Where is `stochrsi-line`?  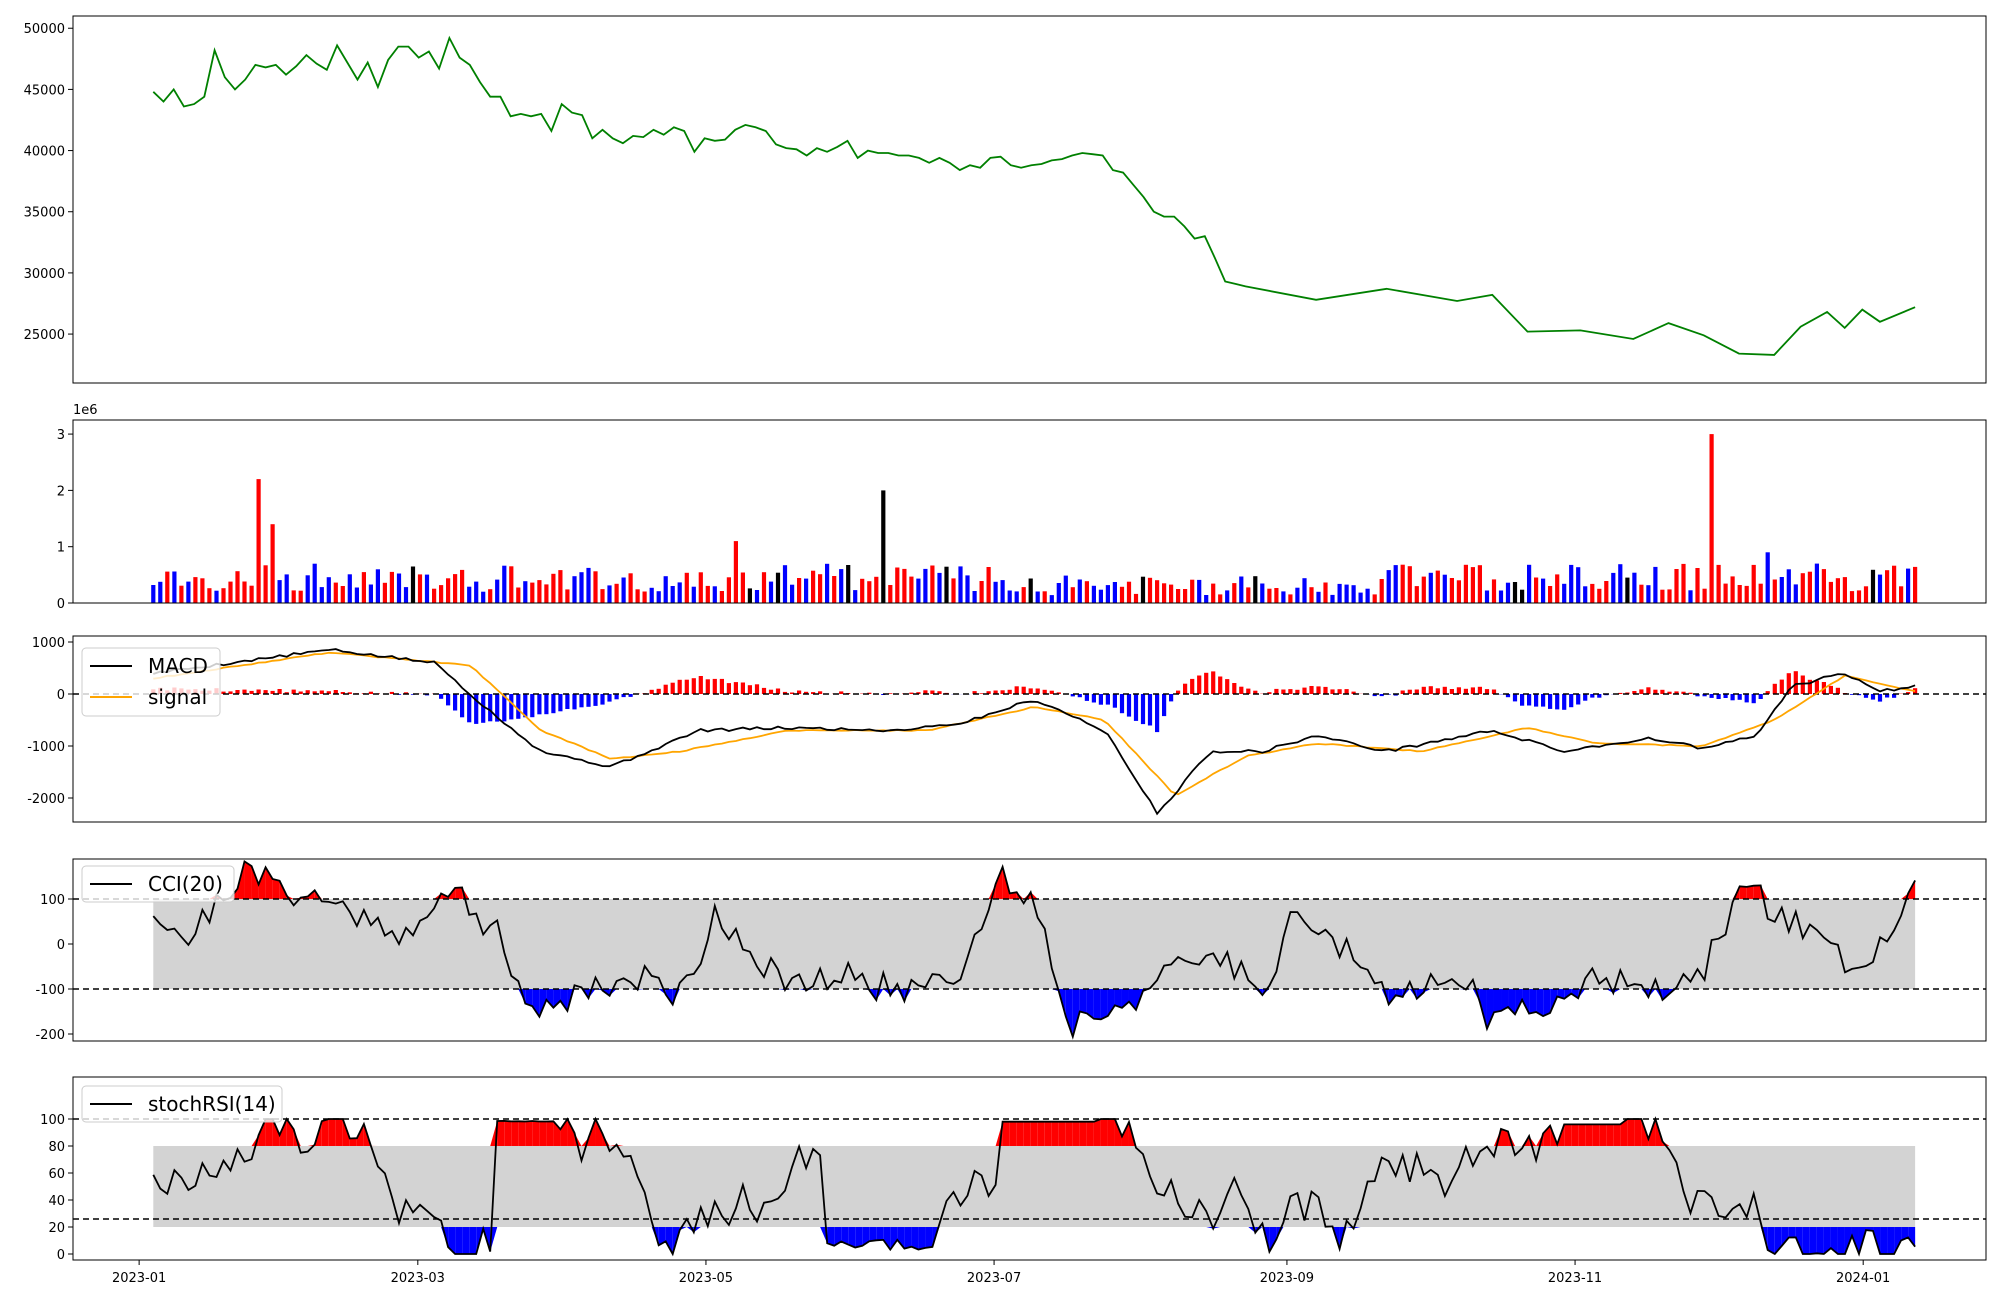 stochrsi-line is located at coordinates (1034, 1186).